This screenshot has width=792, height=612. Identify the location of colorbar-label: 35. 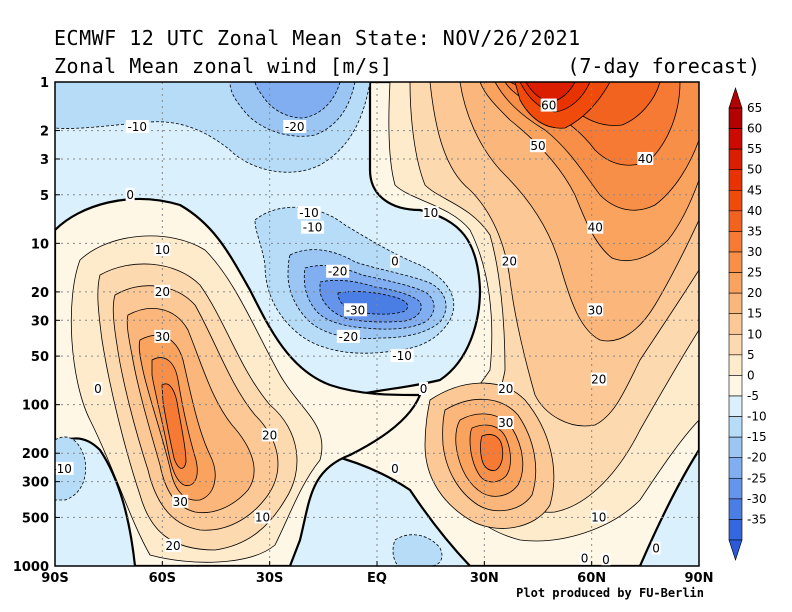
(754, 231).